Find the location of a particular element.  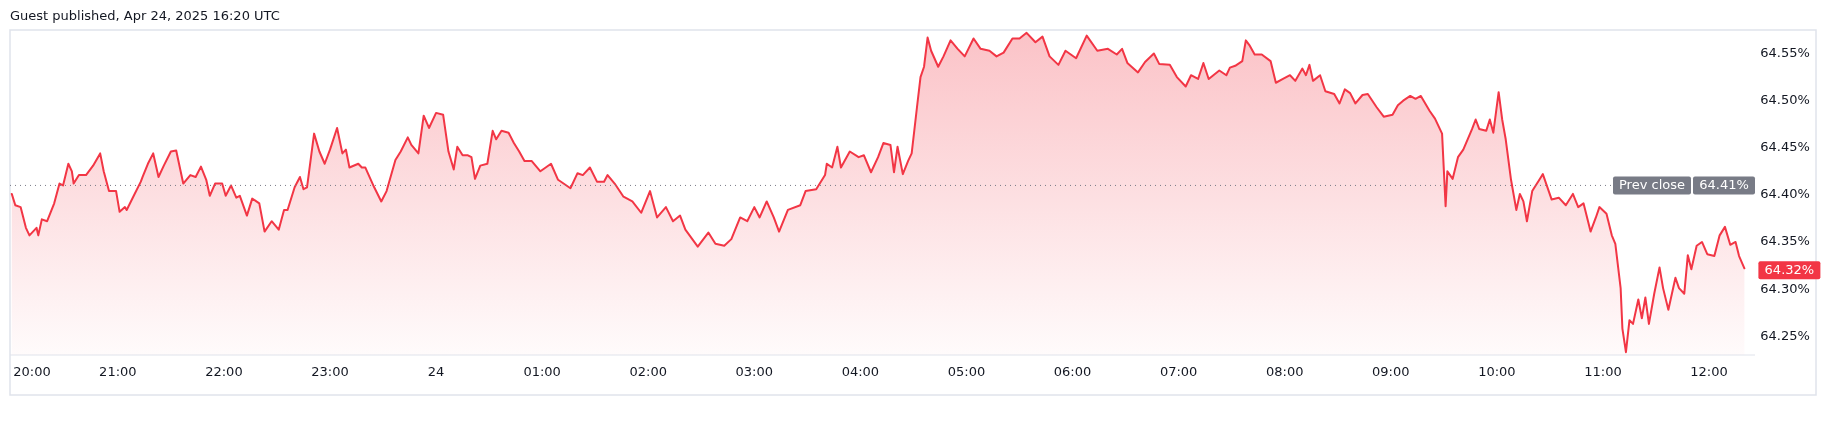

y-tick-label: 64.35% is located at coordinates (1785, 241).